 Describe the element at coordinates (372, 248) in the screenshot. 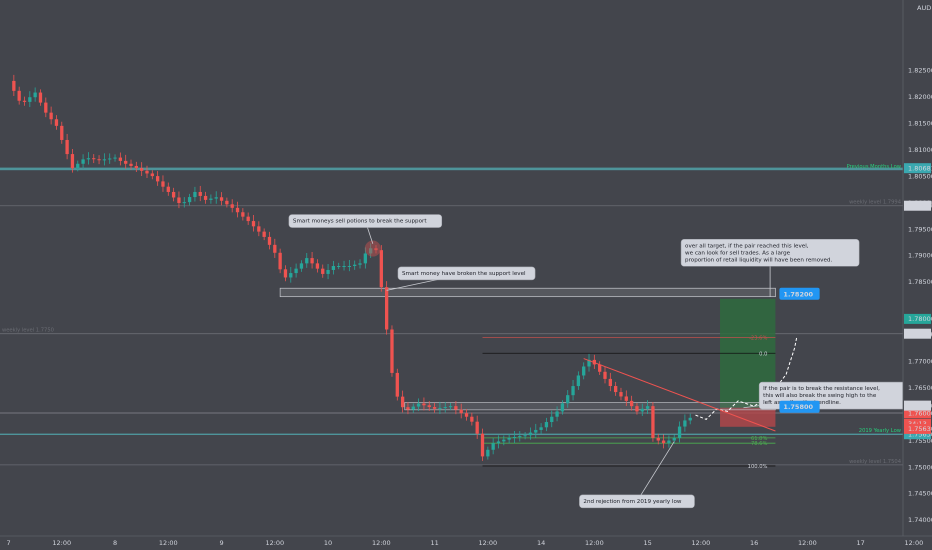

I see `sell-marker` at that location.